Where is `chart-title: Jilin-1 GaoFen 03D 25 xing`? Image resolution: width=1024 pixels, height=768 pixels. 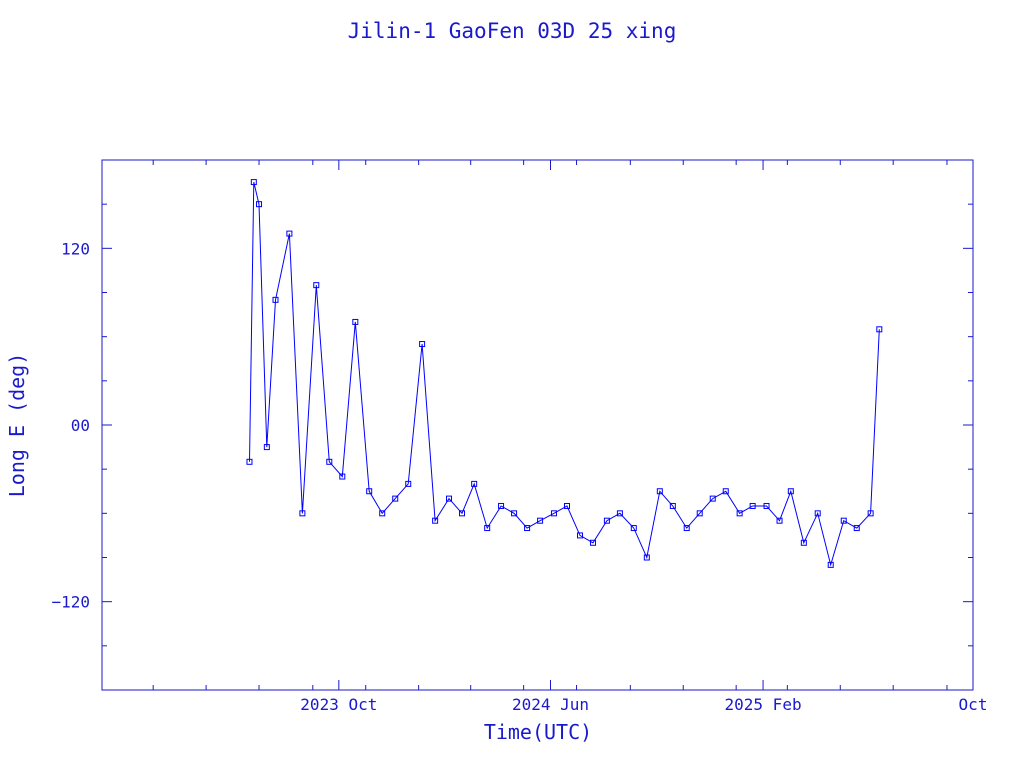 chart-title: Jilin-1 GaoFen 03D 25 xing is located at coordinates (512, 31).